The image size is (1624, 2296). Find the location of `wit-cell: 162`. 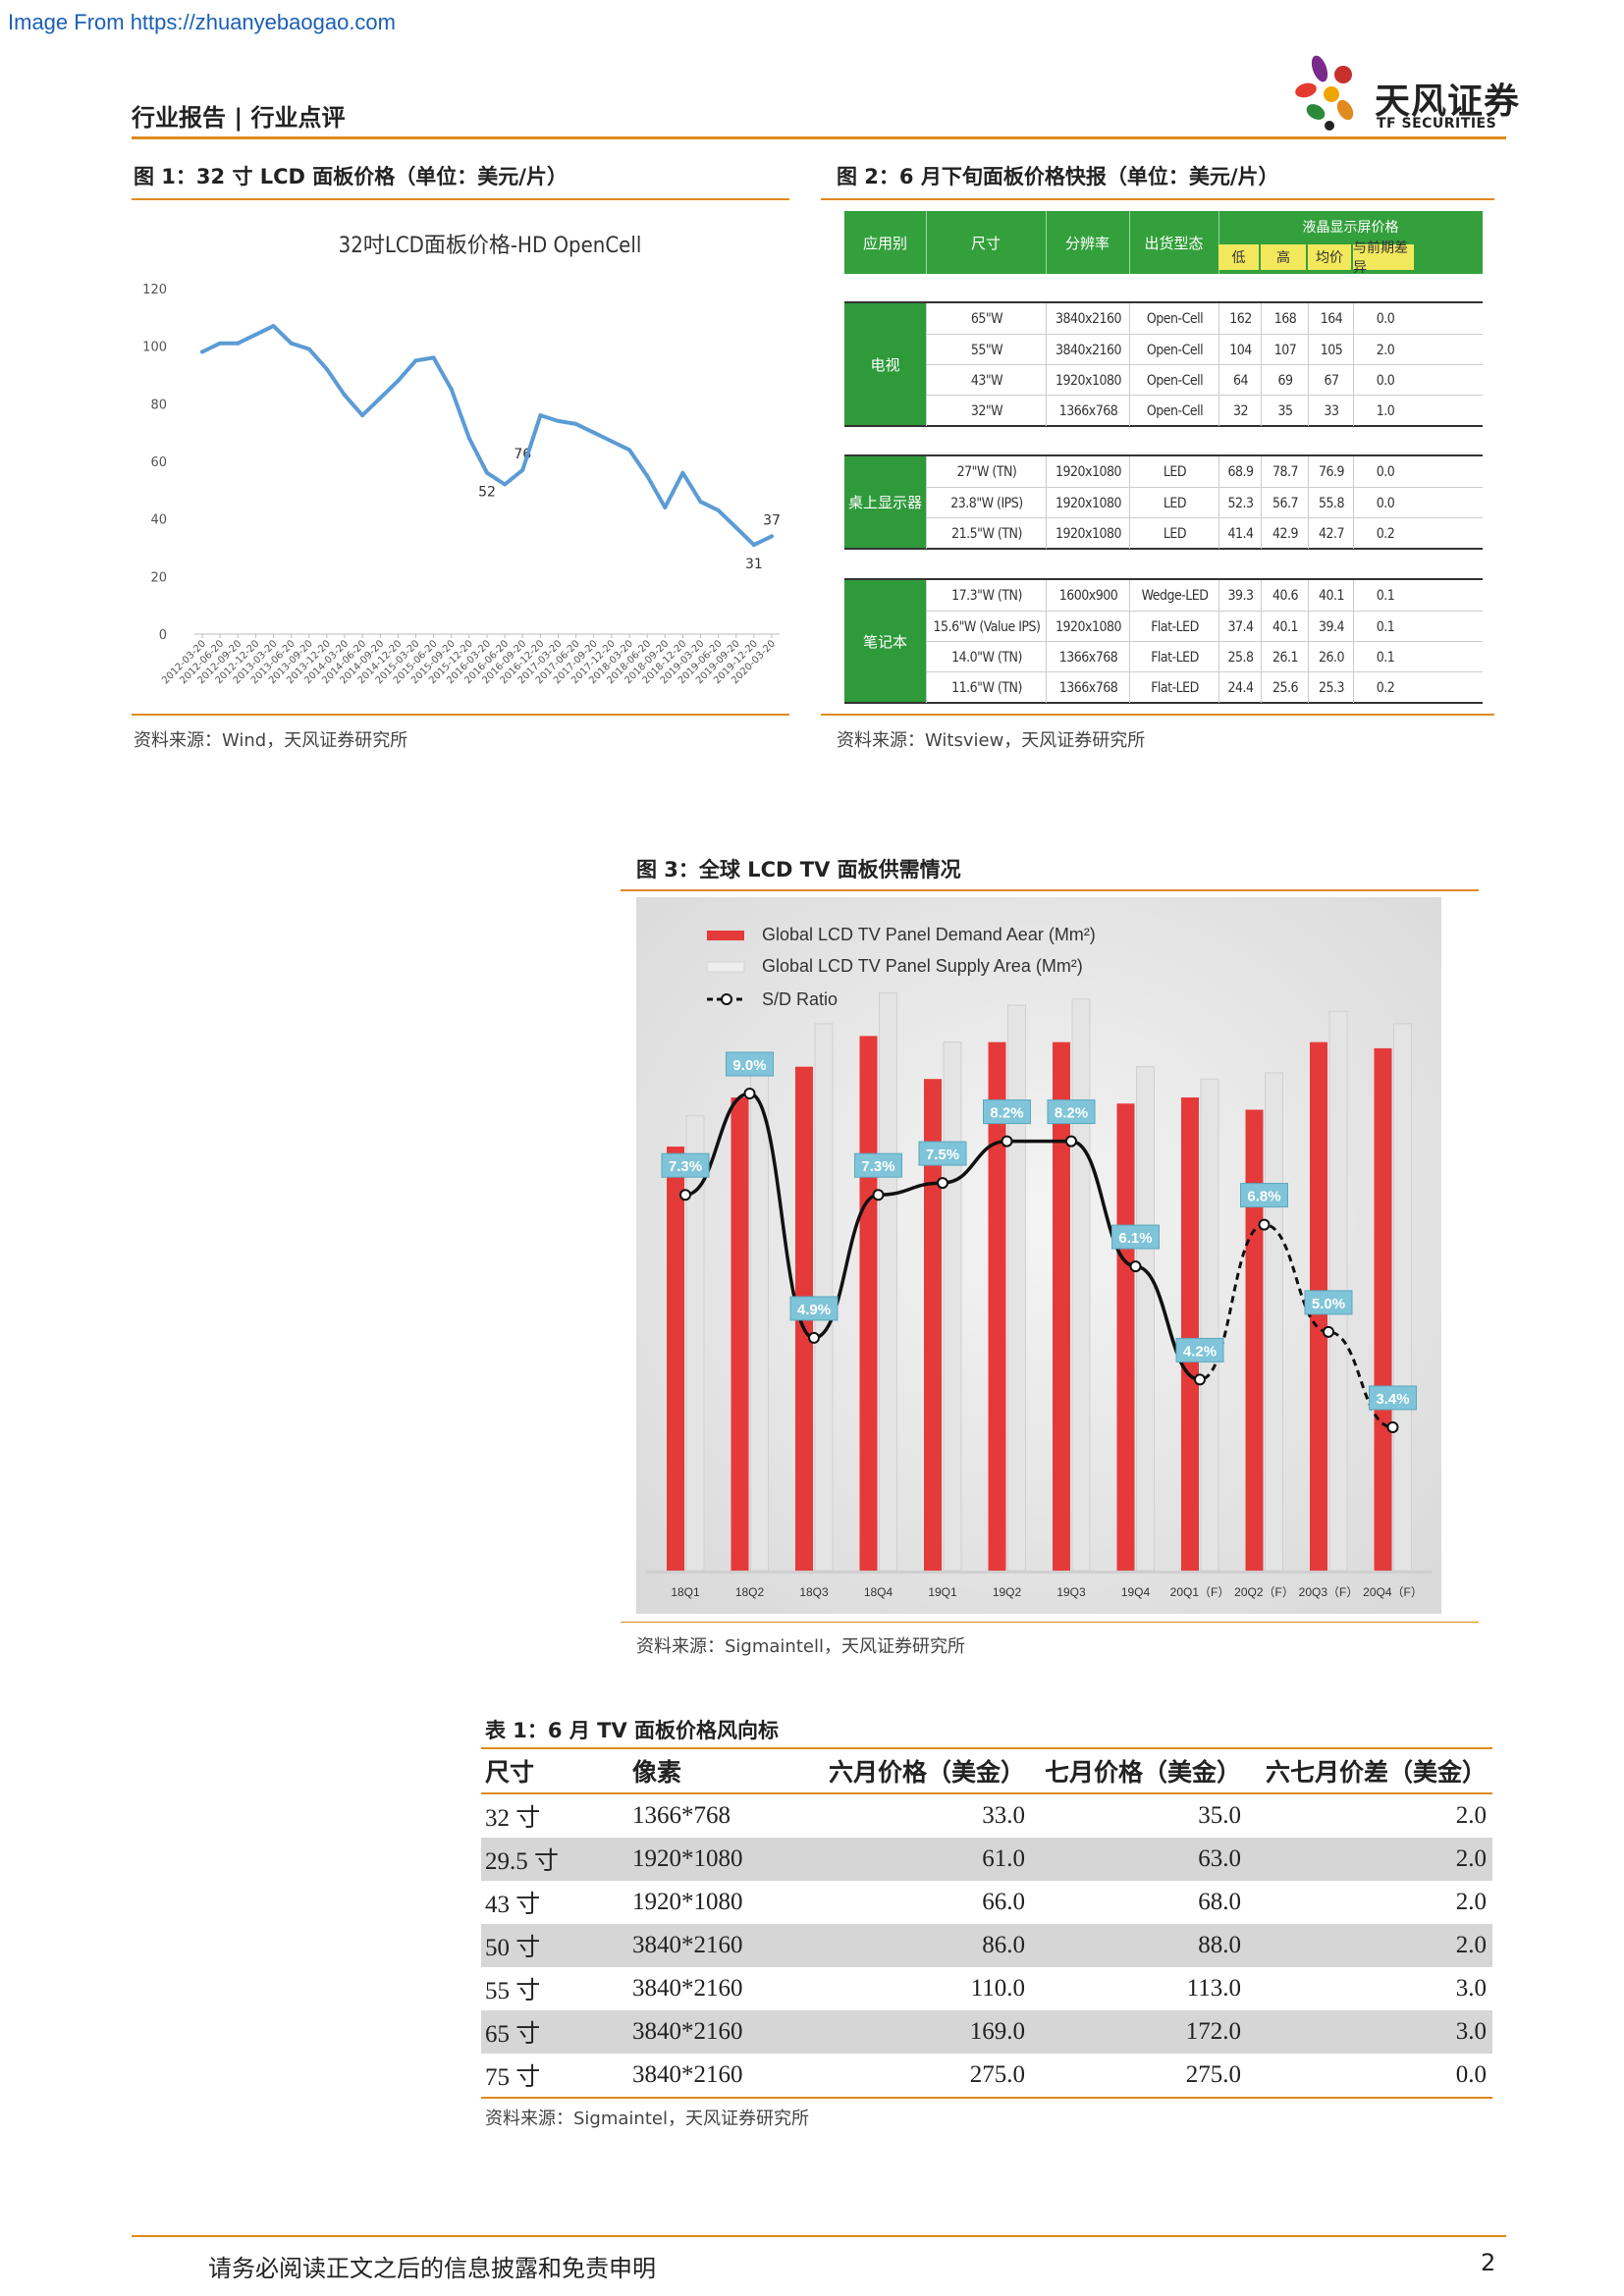

wit-cell: 162 is located at coordinates (1240, 318).